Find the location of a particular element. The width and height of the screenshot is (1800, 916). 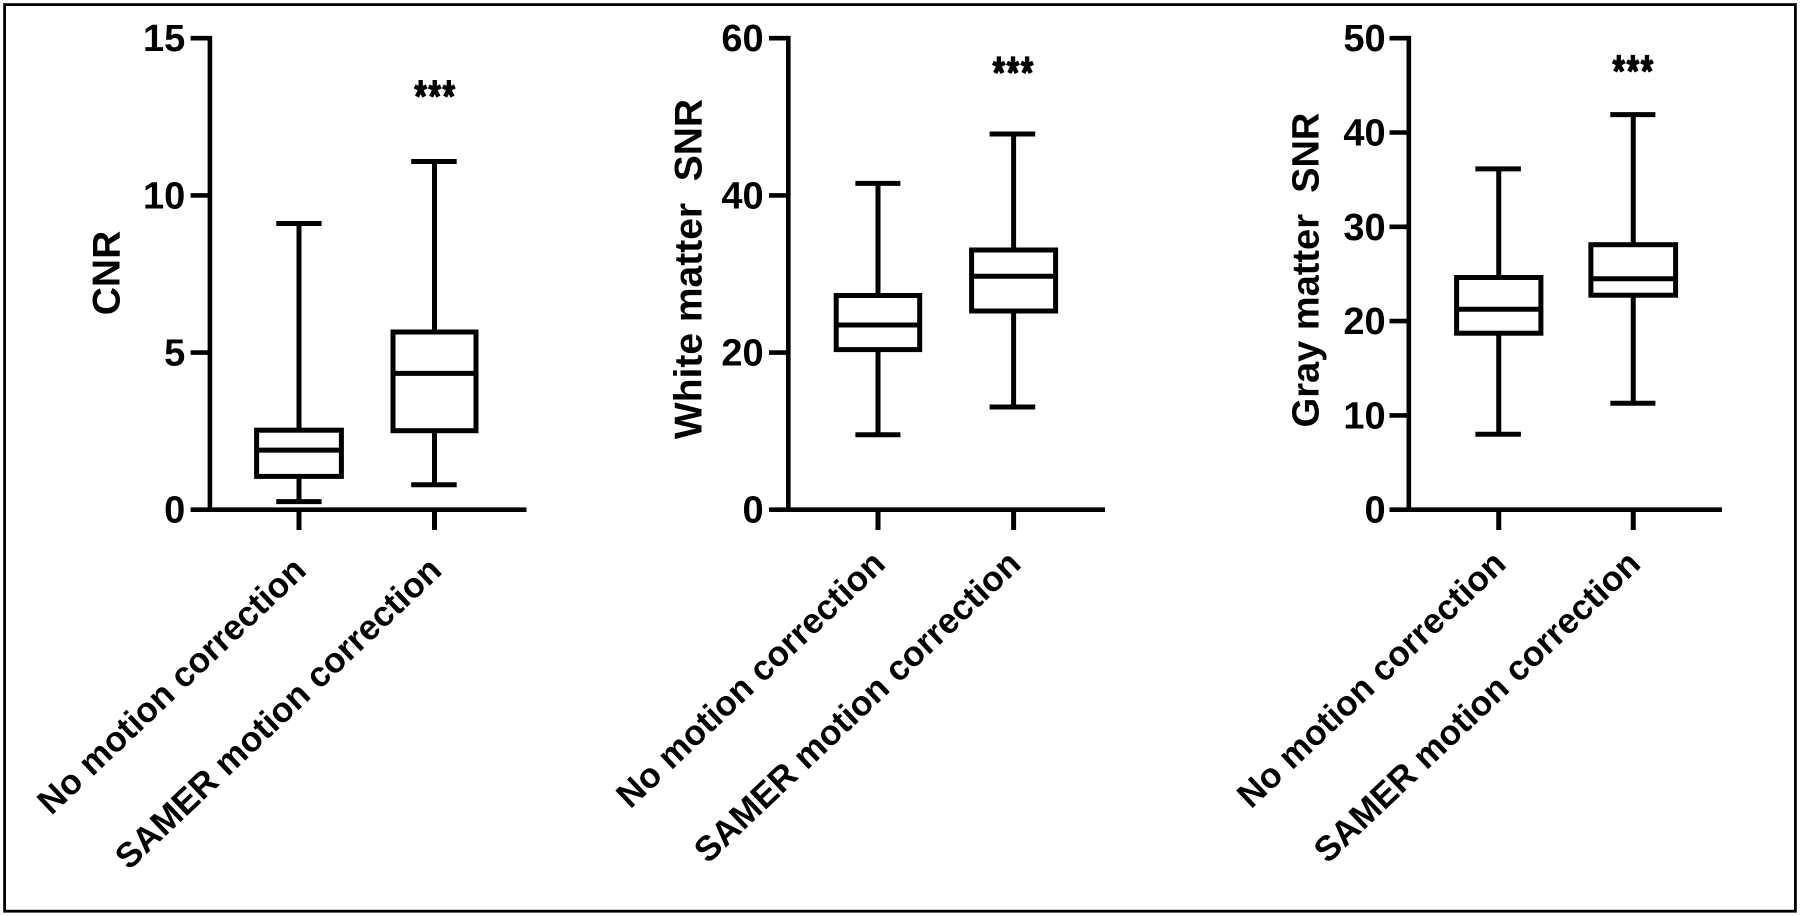

svg-text: White matter SNR is located at coordinates (688, 269).